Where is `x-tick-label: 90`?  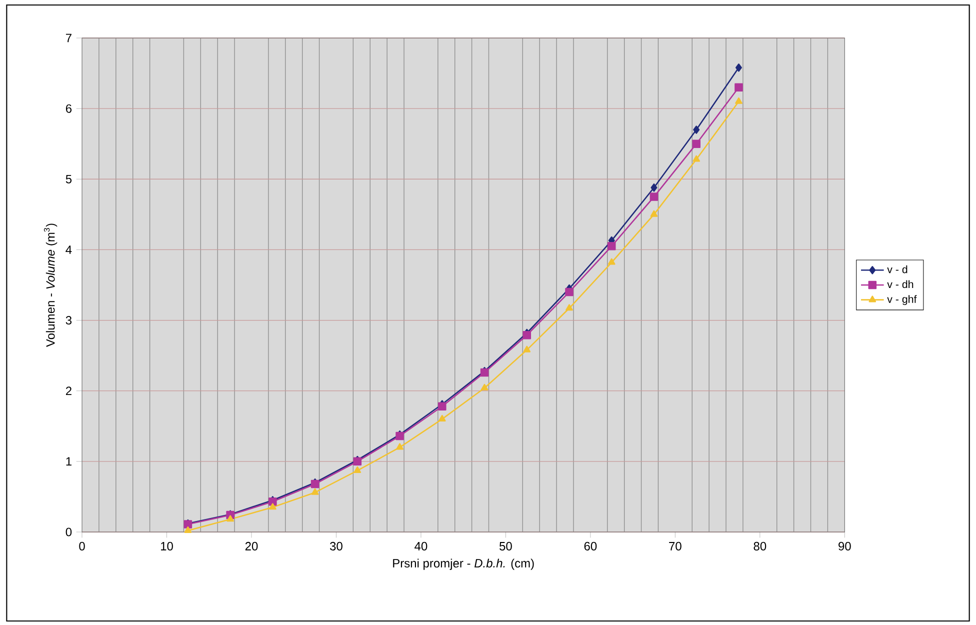 x-tick-label: 90 is located at coordinates (844, 546).